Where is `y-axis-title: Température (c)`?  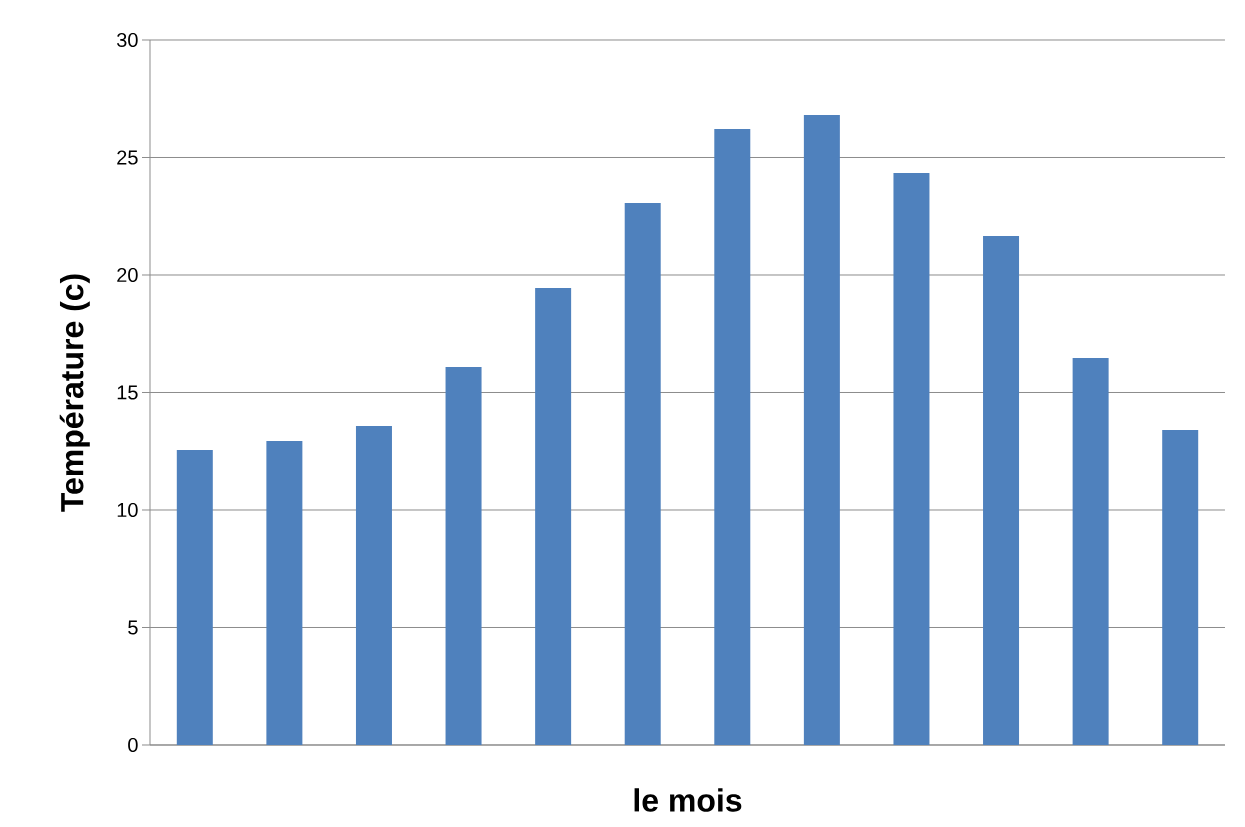 y-axis-title: Température (c) is located at coordinates (74, 393).